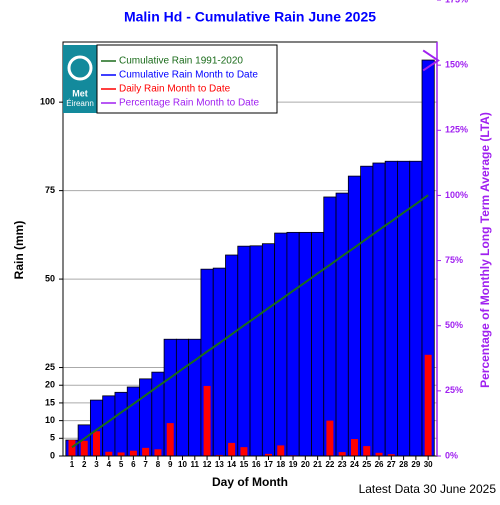 The width and height of the screenshot is (500, 505). I want to click on legend-label: Cumulative Rain 1991-2020, so click(181, 61).